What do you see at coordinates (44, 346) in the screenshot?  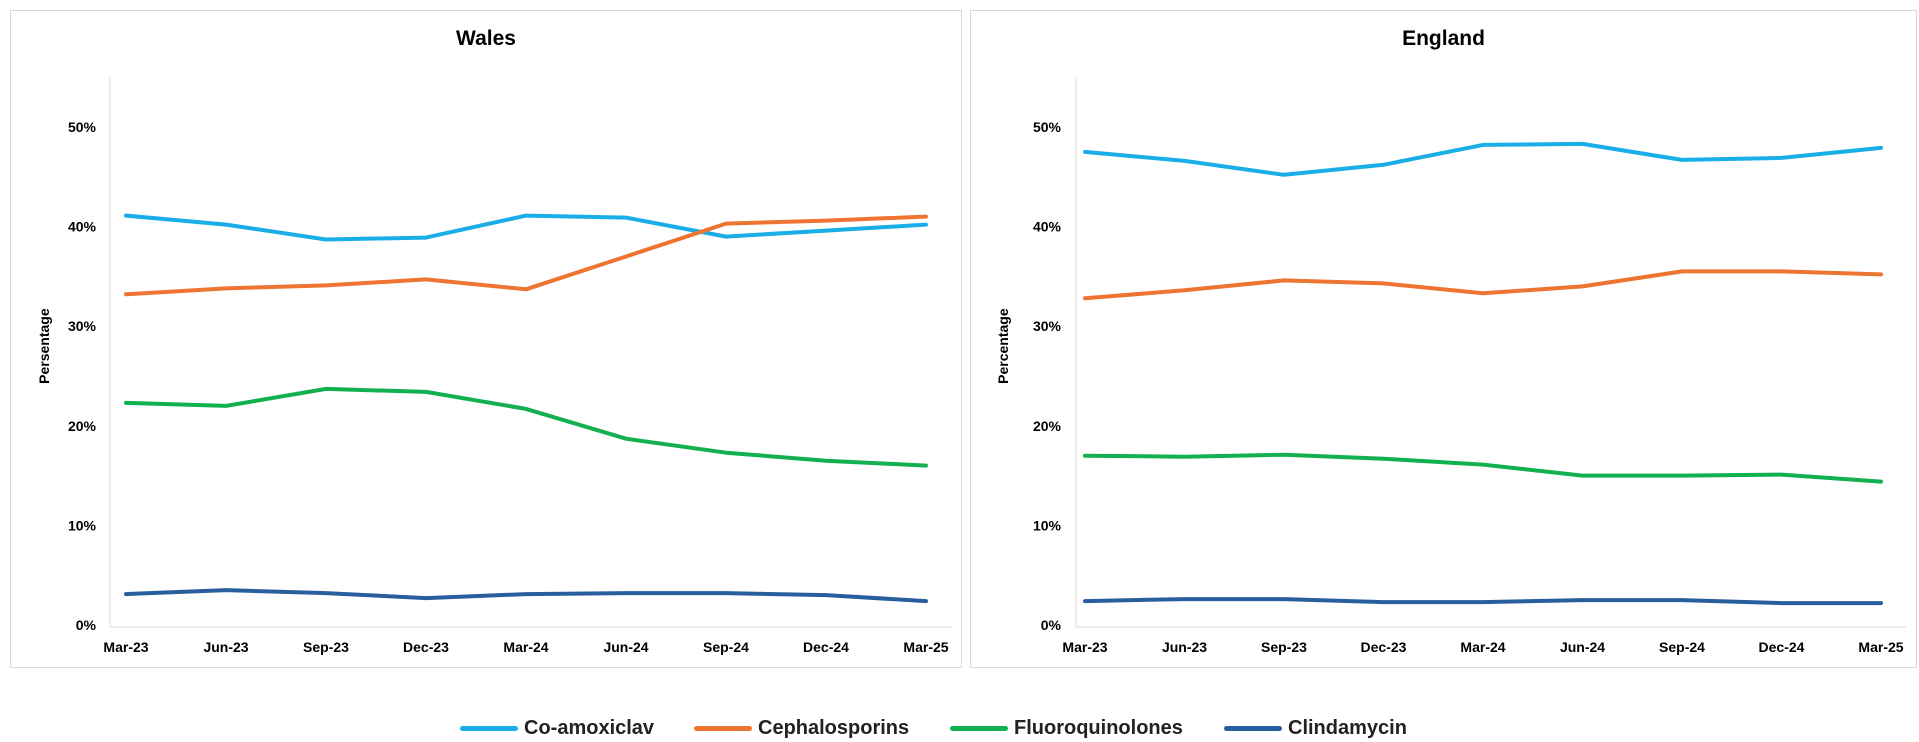 I see `y-axis-label: Persentage` at bounding box center [44, 346].